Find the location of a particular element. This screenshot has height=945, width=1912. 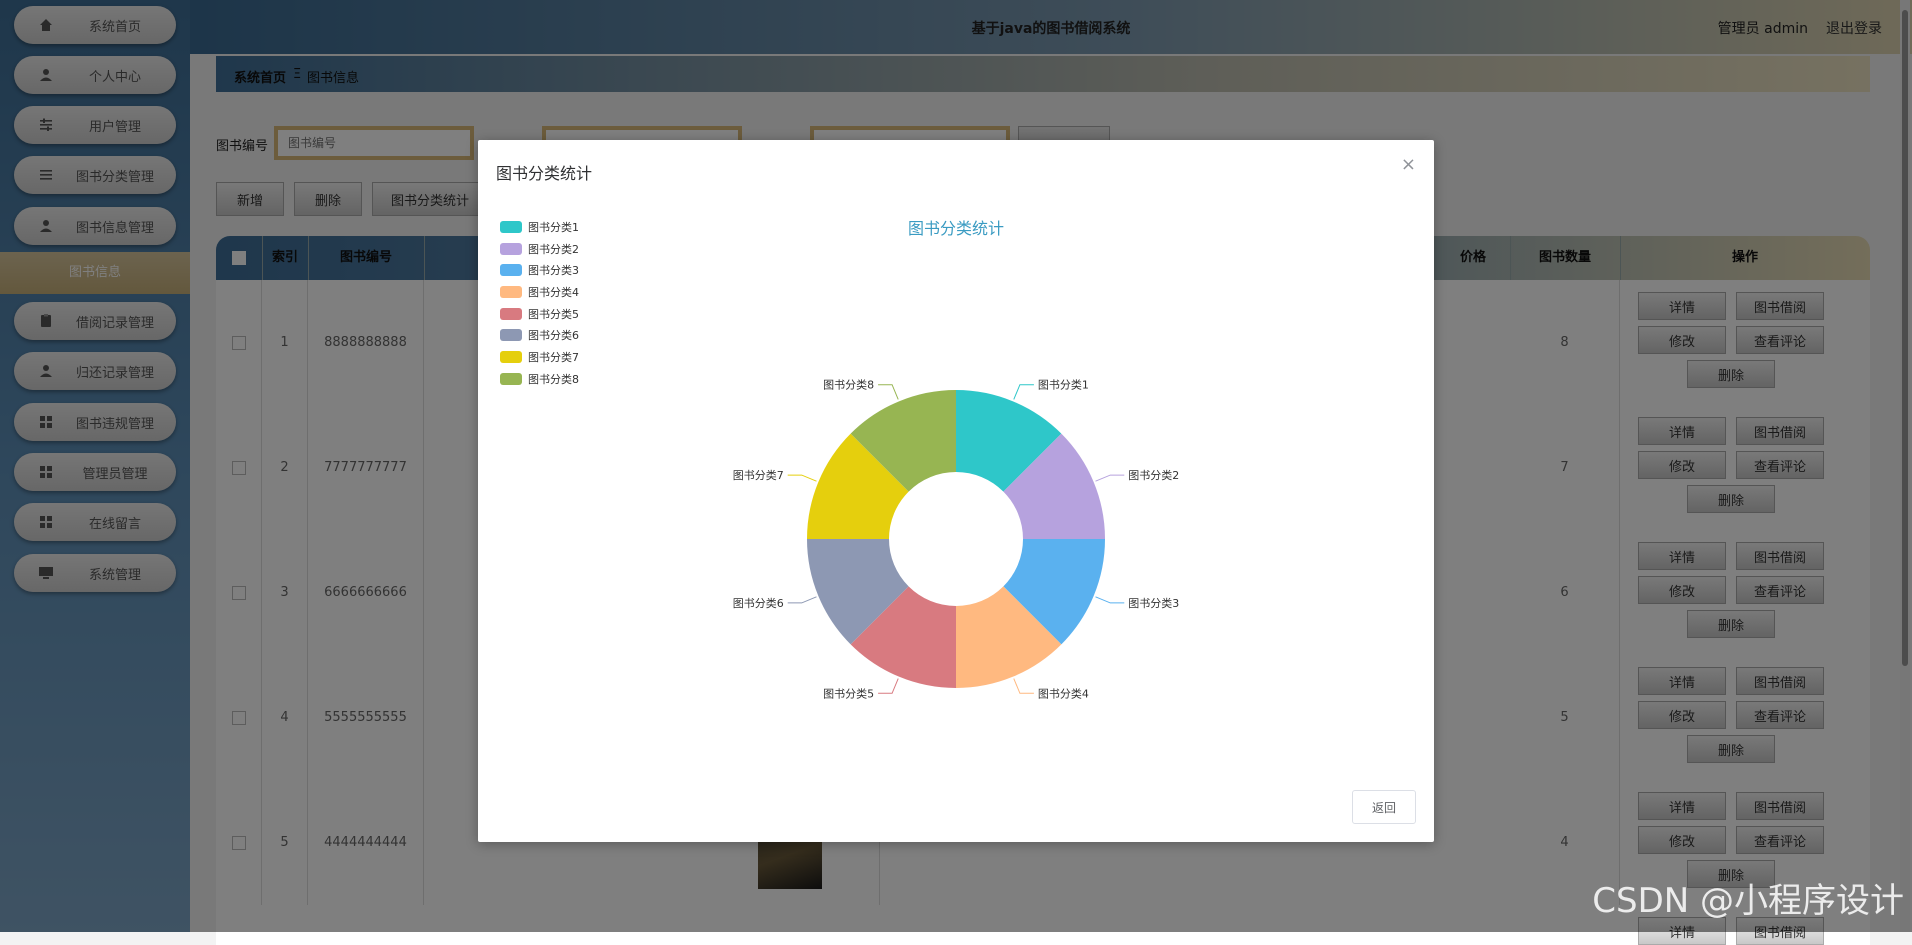

pie-label: 图书分类7 is located at coordinates (758, 475).